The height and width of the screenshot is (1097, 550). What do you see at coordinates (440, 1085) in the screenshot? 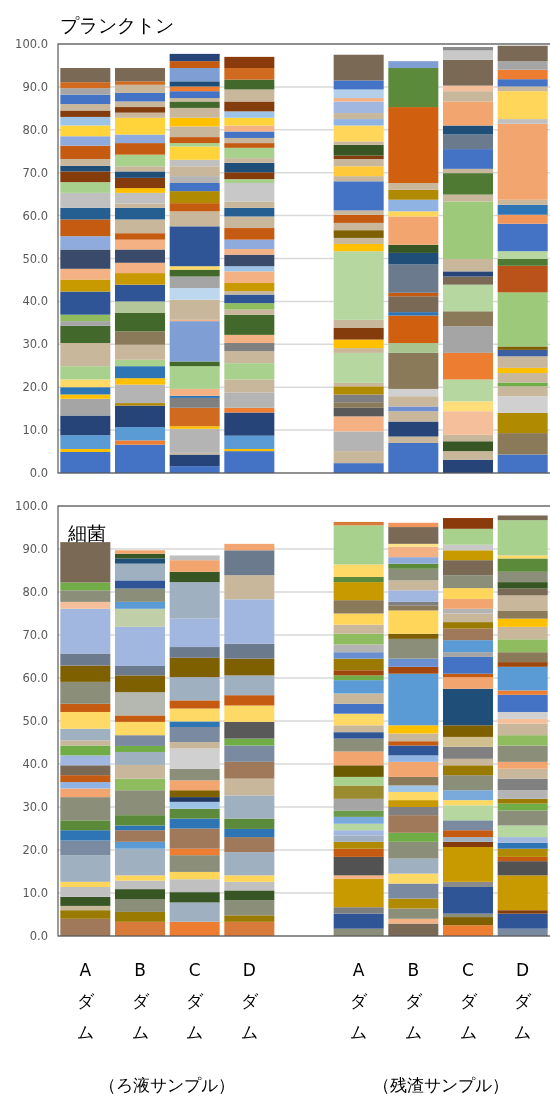
I see `text: （残渣サンプル）` at bounding box center [440, 1085].